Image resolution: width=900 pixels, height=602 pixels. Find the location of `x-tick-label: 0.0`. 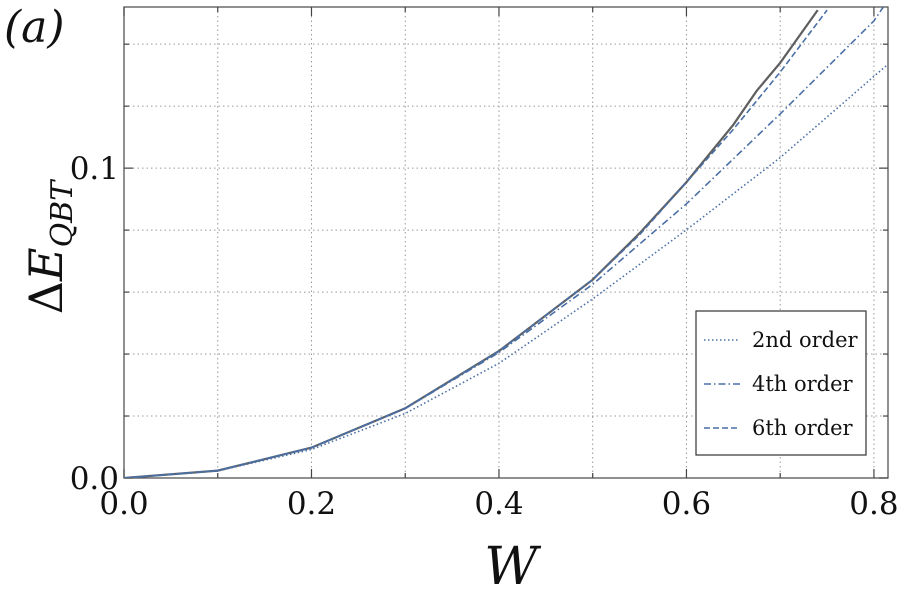

x-tick-label: 0.0 is located at coordinates (123, 504).